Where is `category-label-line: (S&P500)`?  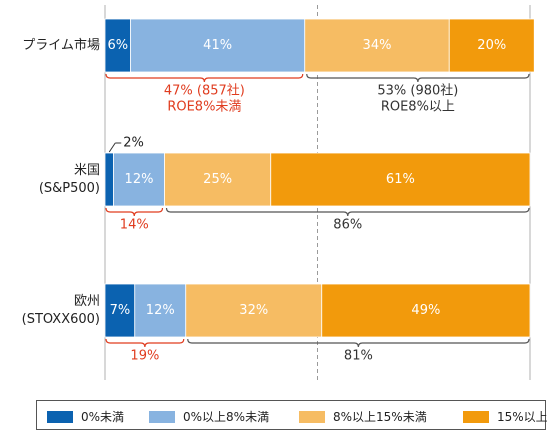
category-label-line: (S&P500) is located at coordinates (69, 188).